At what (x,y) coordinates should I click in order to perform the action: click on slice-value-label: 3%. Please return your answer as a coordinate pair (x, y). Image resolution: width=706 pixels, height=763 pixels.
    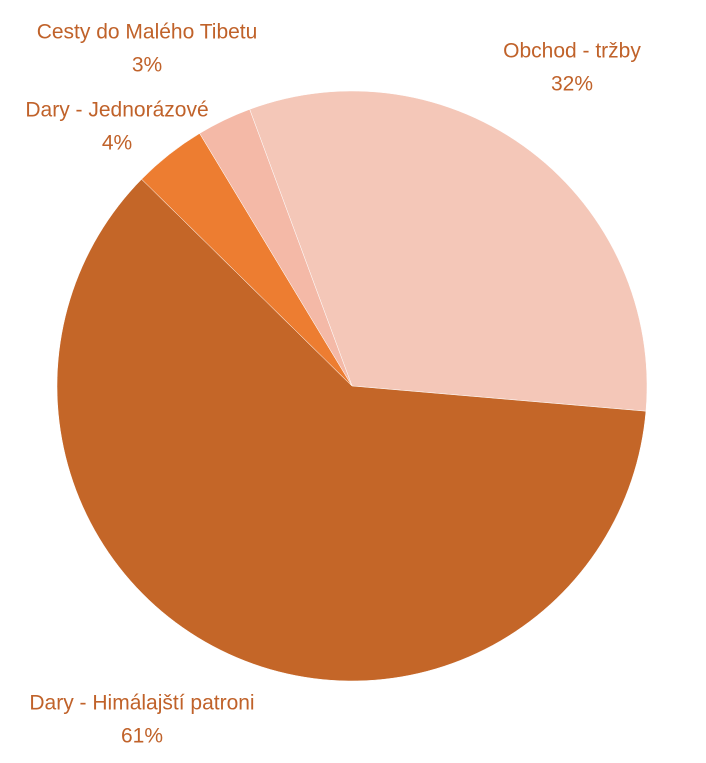
    Looking at the image, I should click on (147, 65).